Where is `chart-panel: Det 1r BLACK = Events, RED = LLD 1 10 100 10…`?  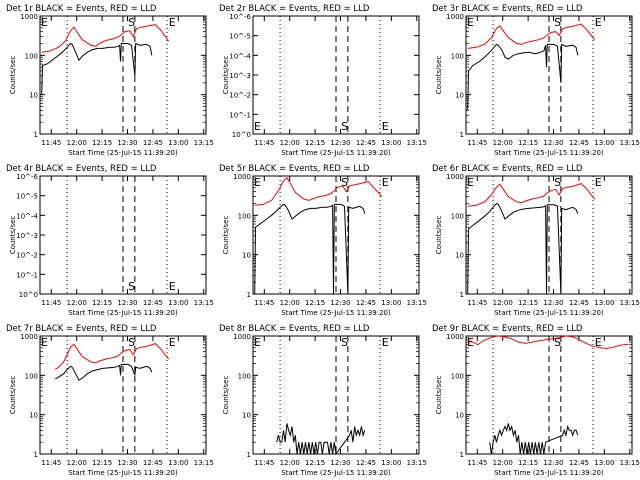
chart-panel: Det 1r BLACK = Events, RED = LLD 1 10 100 10… is located at coordinates (110, 80).